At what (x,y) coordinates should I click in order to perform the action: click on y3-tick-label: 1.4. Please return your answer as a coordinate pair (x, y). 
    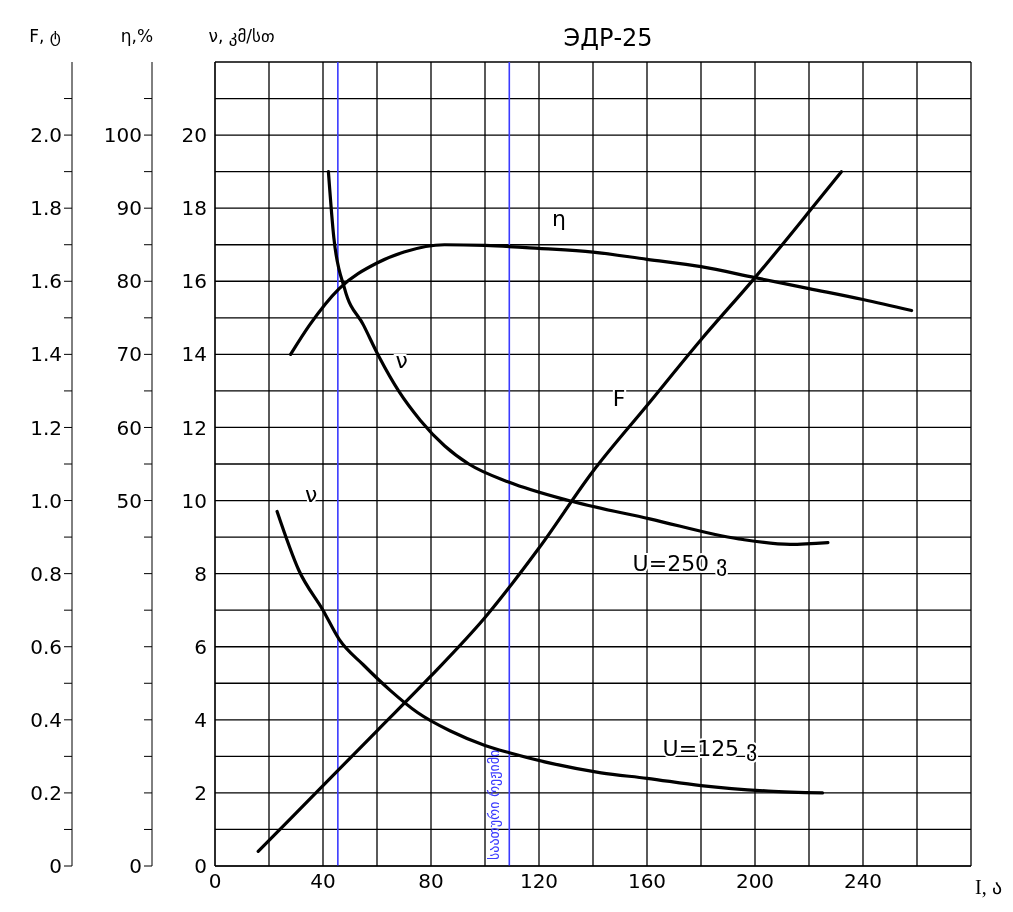
    Looking at the image, I should click on (46, 354).